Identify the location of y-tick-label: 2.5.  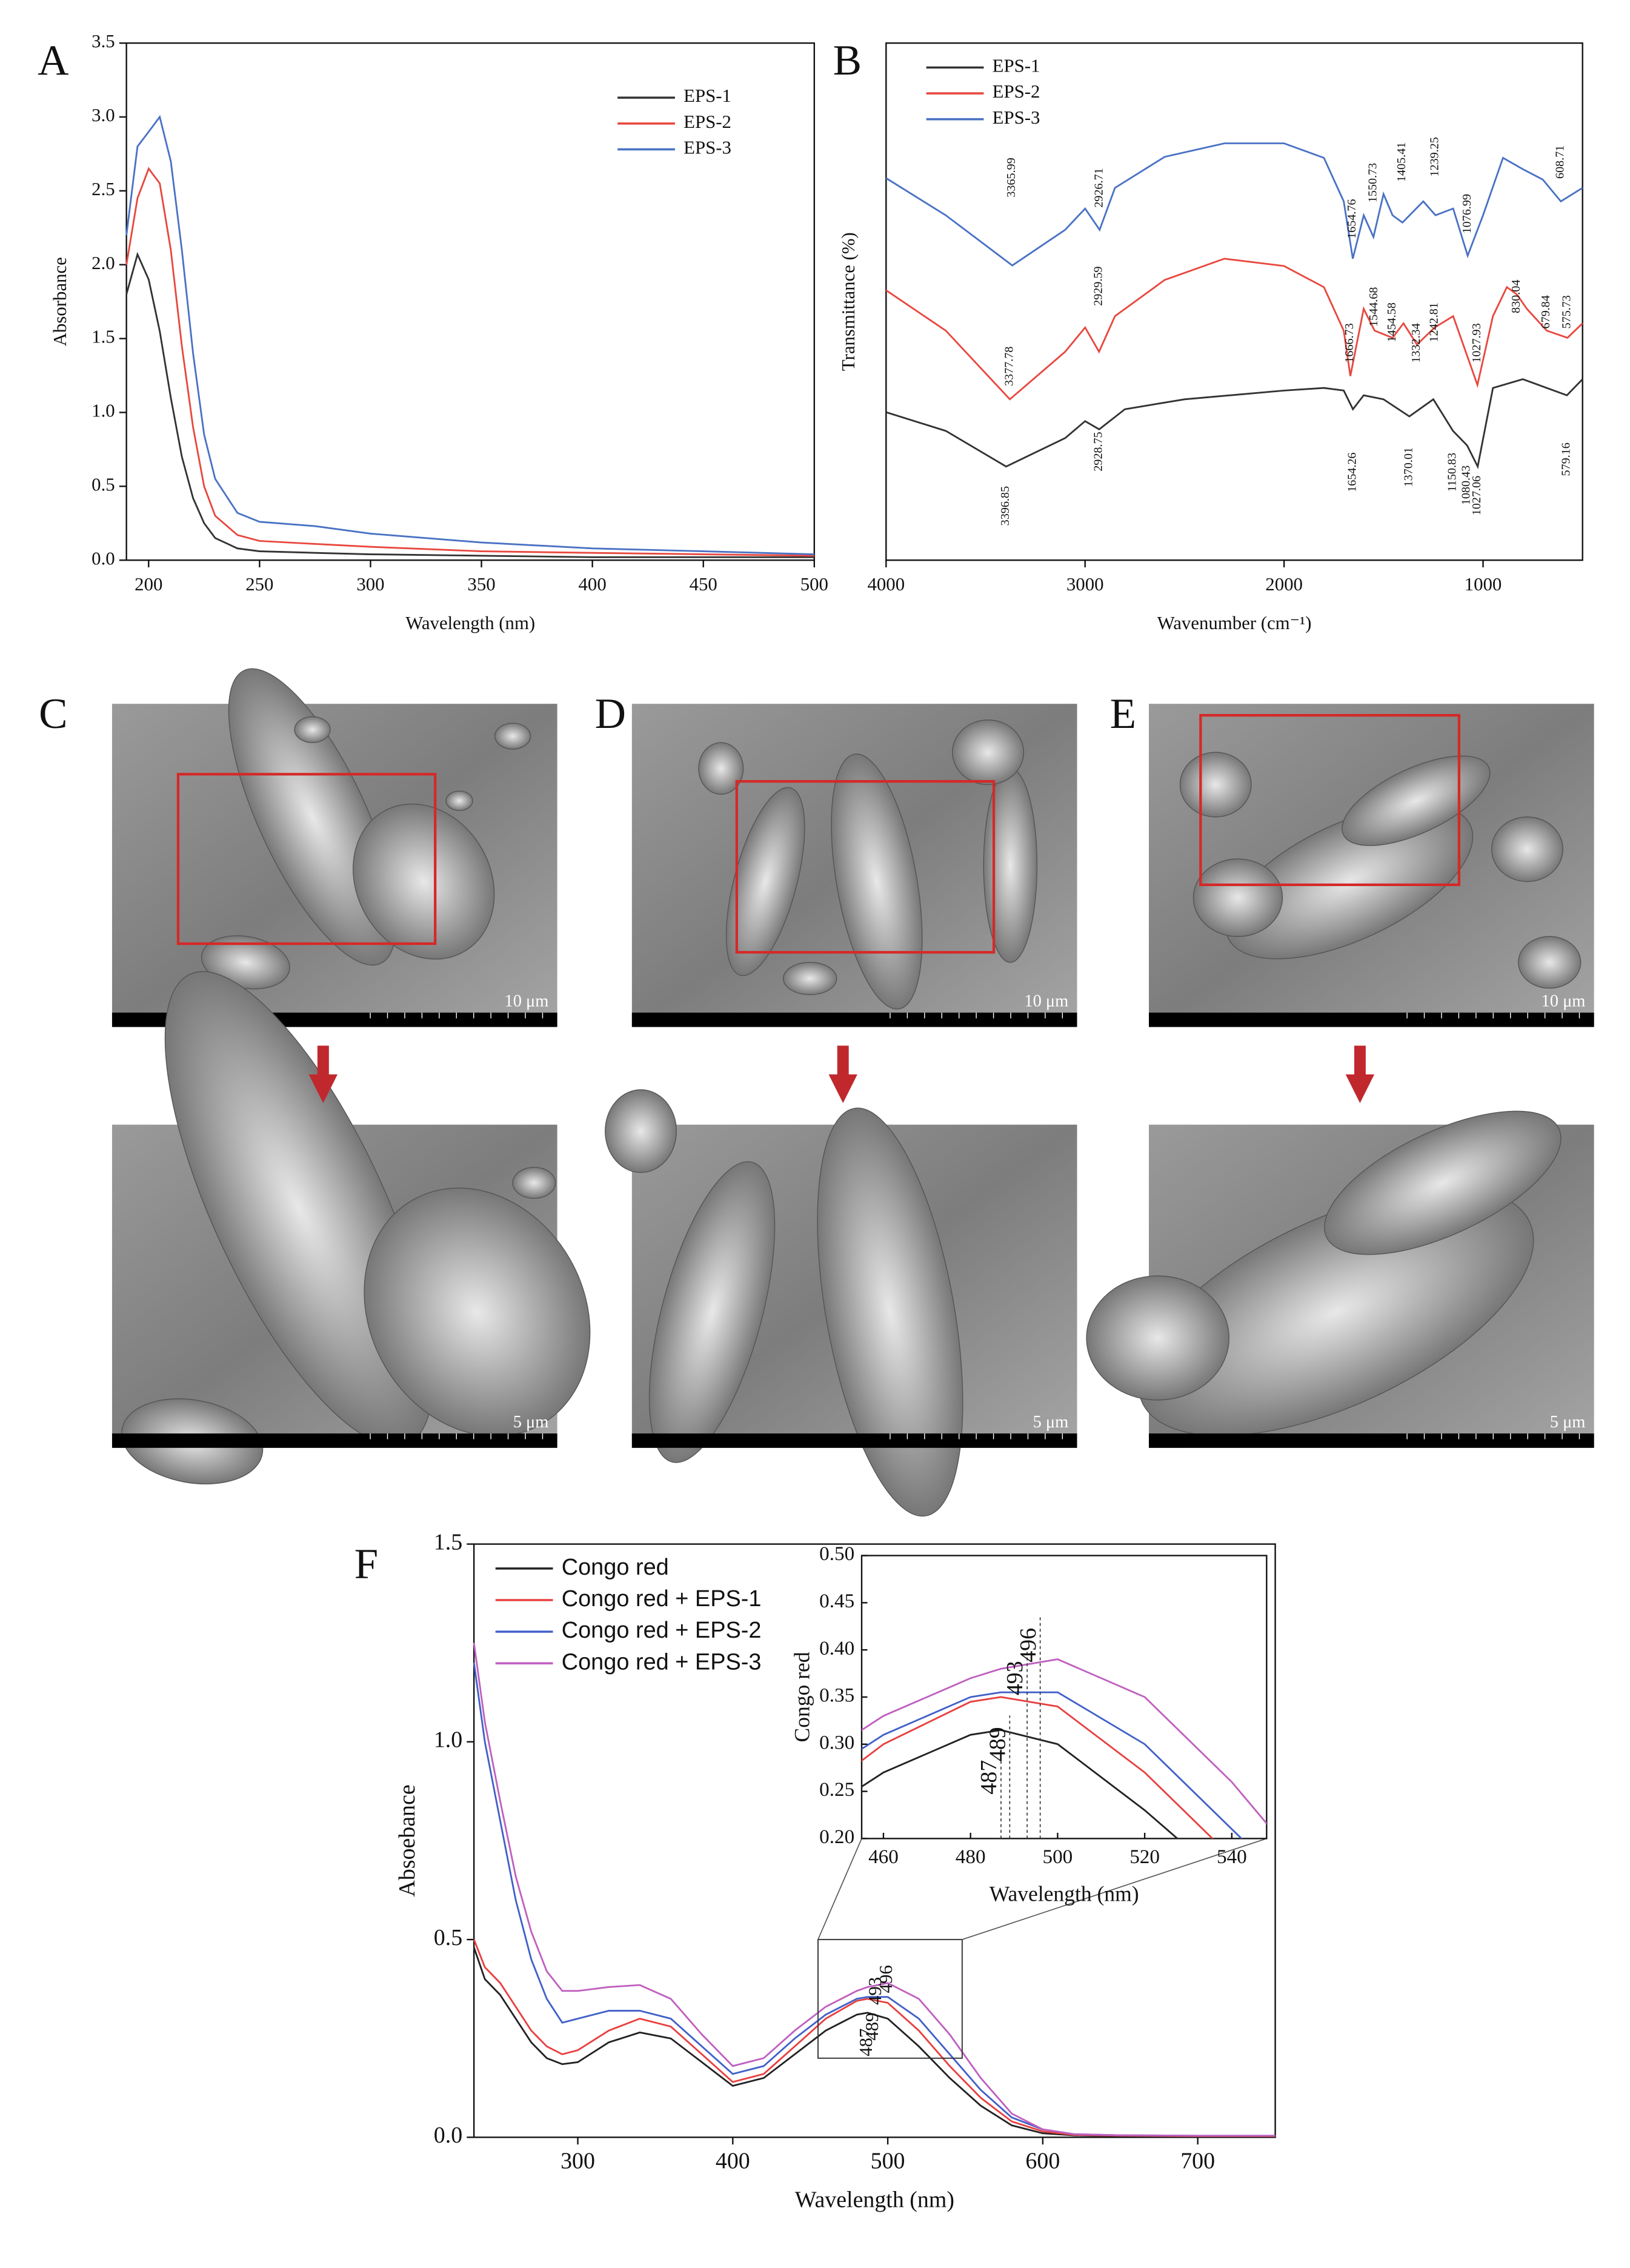
(103, 189).